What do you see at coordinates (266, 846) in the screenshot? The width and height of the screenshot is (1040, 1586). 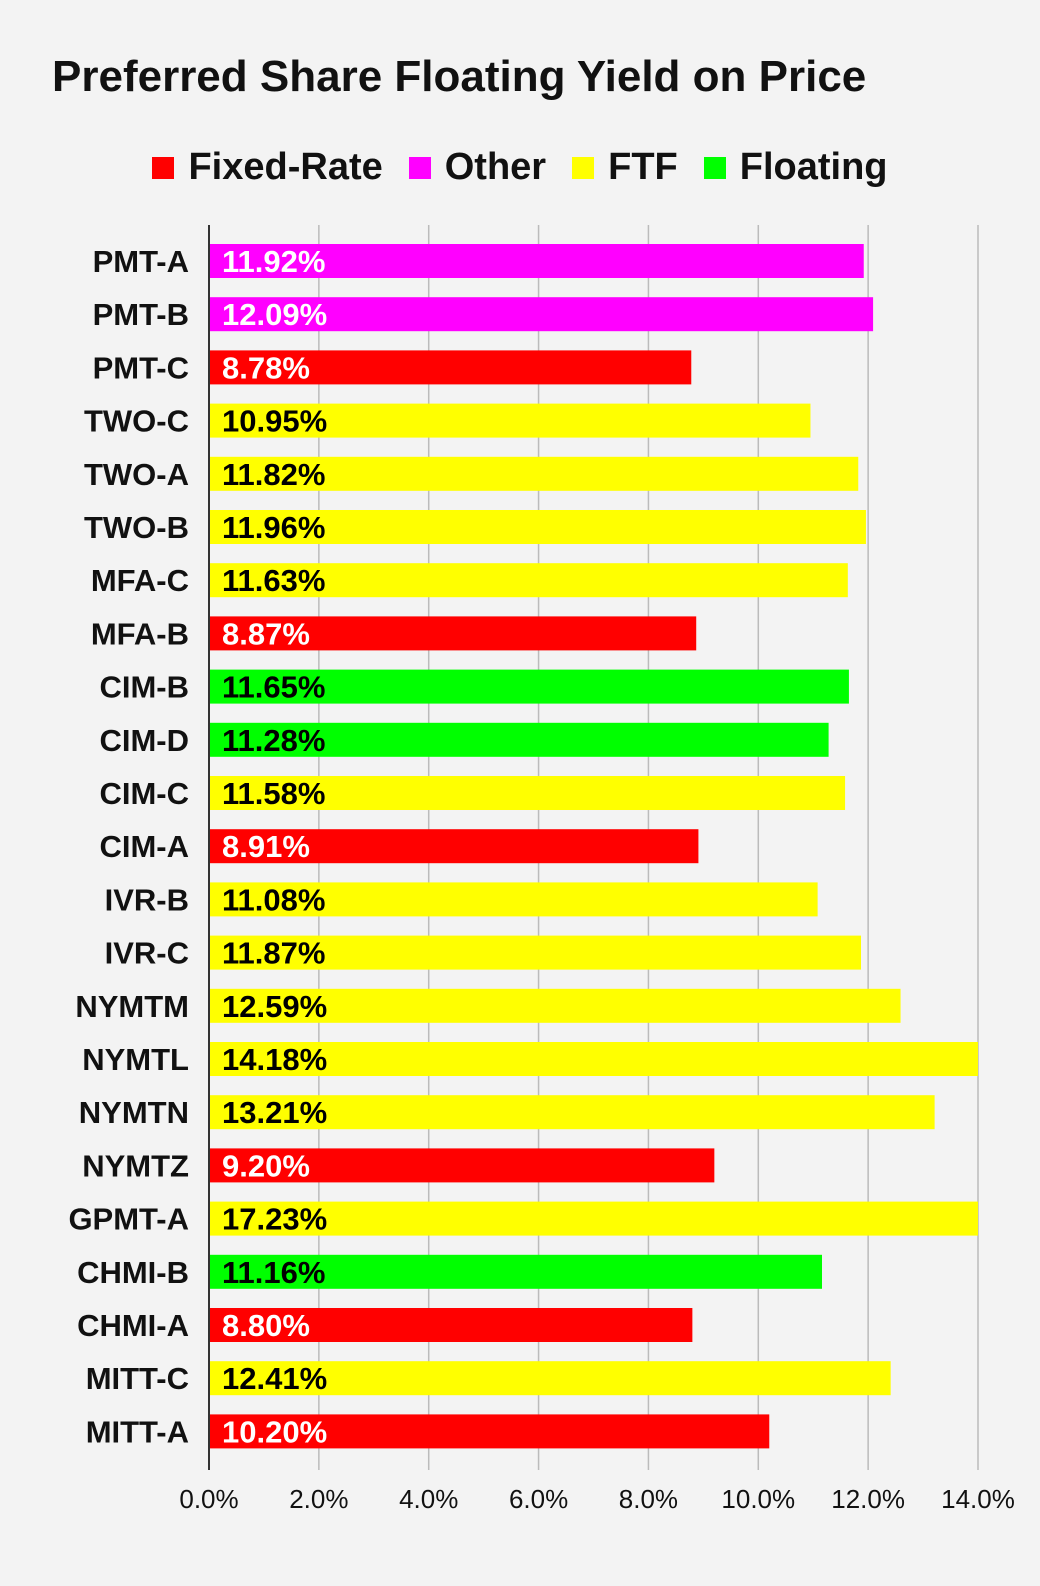 I see `data-label: 8.91%` at bounding box center [266, 846].